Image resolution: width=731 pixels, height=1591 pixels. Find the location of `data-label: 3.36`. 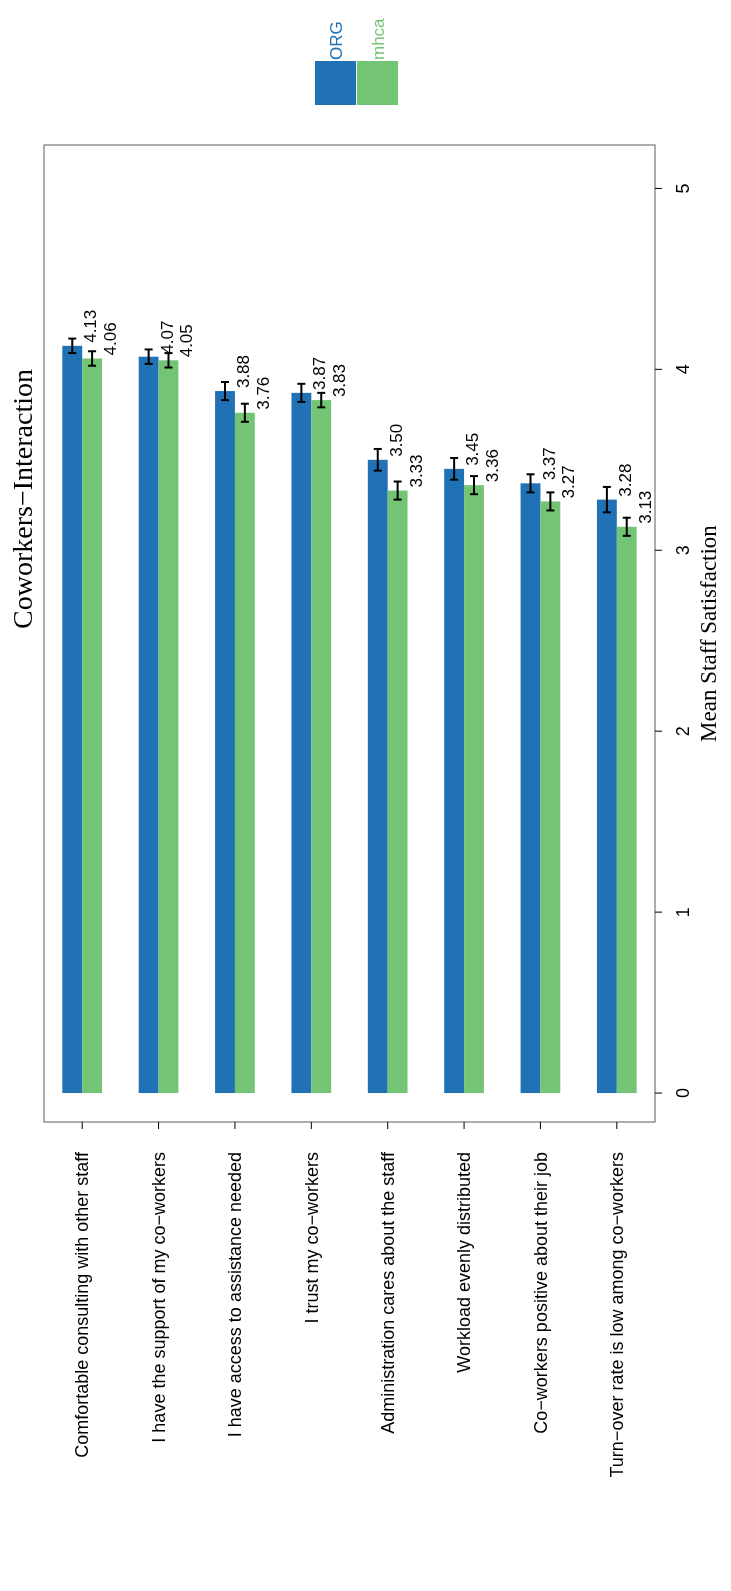

data-label: 3.36 is located at coordinates (492, 466).